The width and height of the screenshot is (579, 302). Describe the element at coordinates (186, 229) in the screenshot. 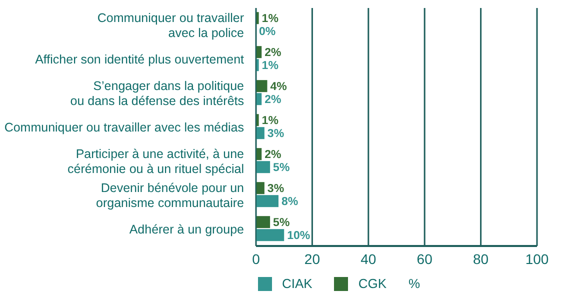

I see `y-tick-label: Adhérer à un groupe` at that location.